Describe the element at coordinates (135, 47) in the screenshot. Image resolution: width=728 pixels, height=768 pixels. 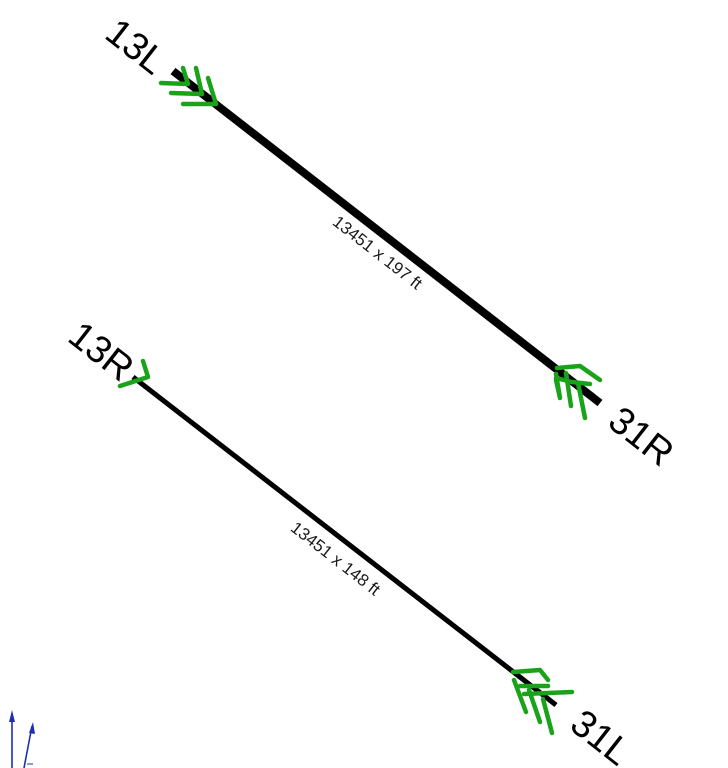
I see `runway-end-label-13l: 13L` at that location.